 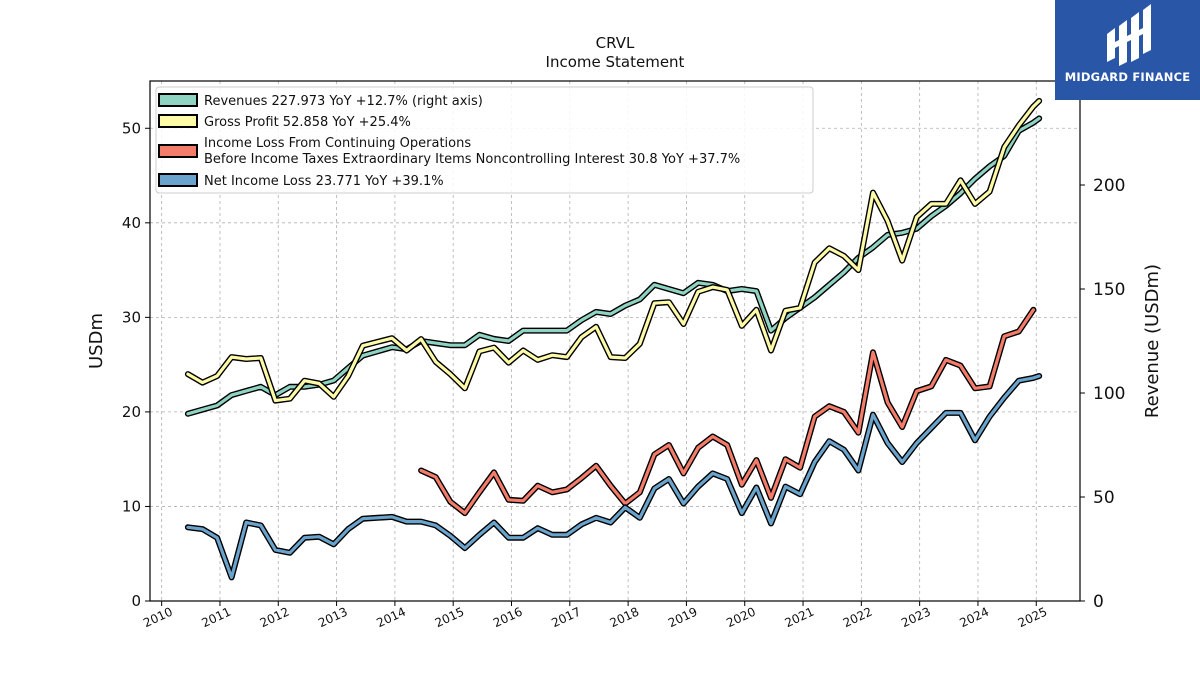 I want to click on legend-box, so click(x=484, y=140).